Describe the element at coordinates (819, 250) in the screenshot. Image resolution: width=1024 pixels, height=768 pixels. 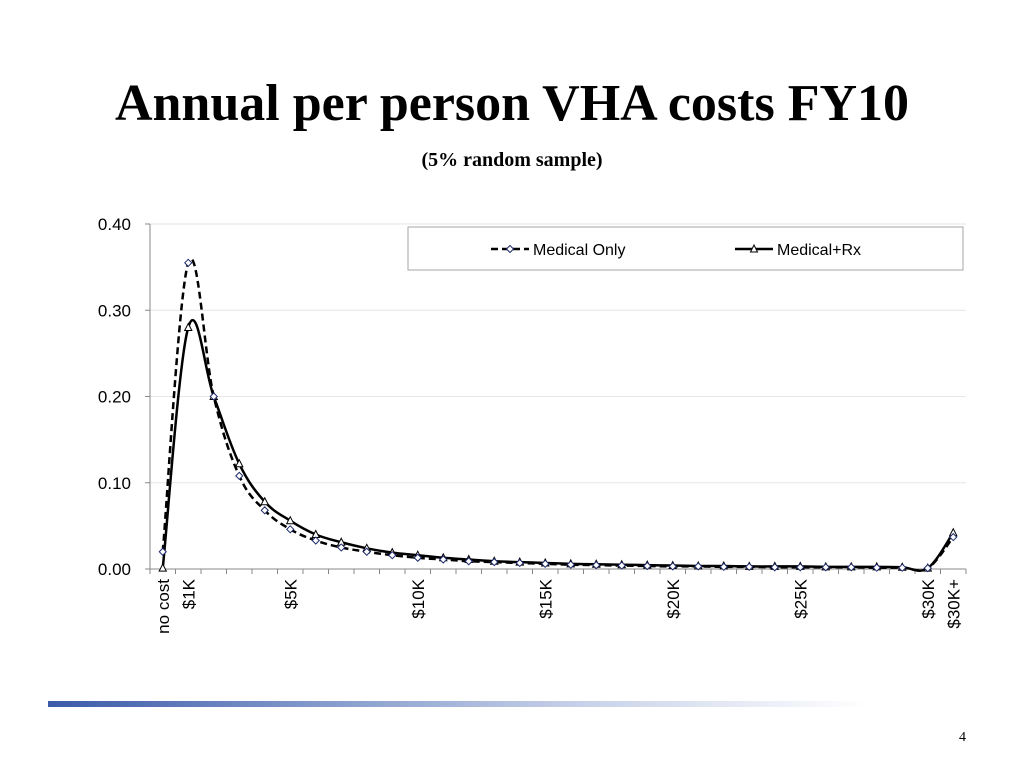
I see `legend-label-medical-rx: Medical+Rx` at that location.